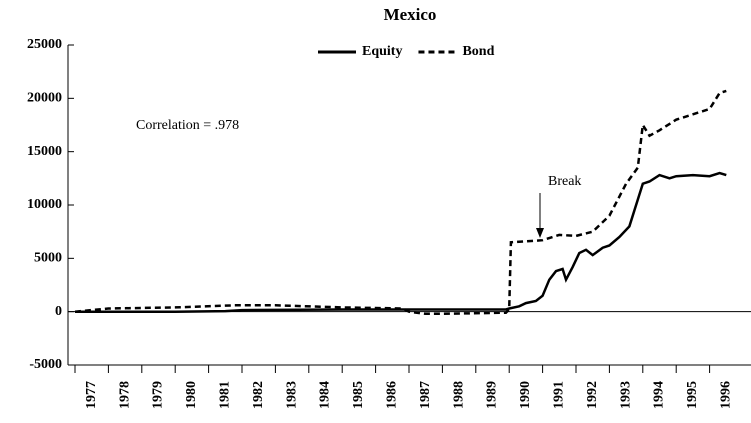 The image size is (751, 423). What do you see at coordinates (425, 395) in the screenshot?
I see `x-tick-label: 1987` at bounding box center [425, 395].